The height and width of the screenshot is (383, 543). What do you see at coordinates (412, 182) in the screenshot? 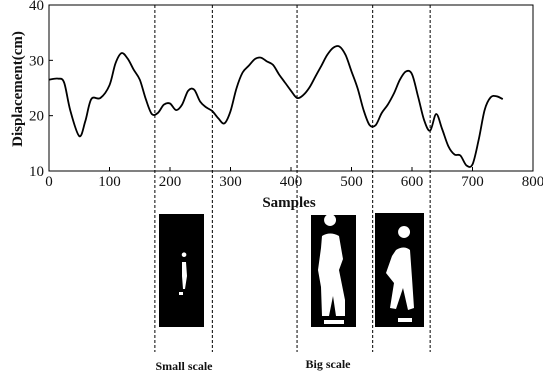
I see `x-tick-label: 600` at bounding box center [412, 182].